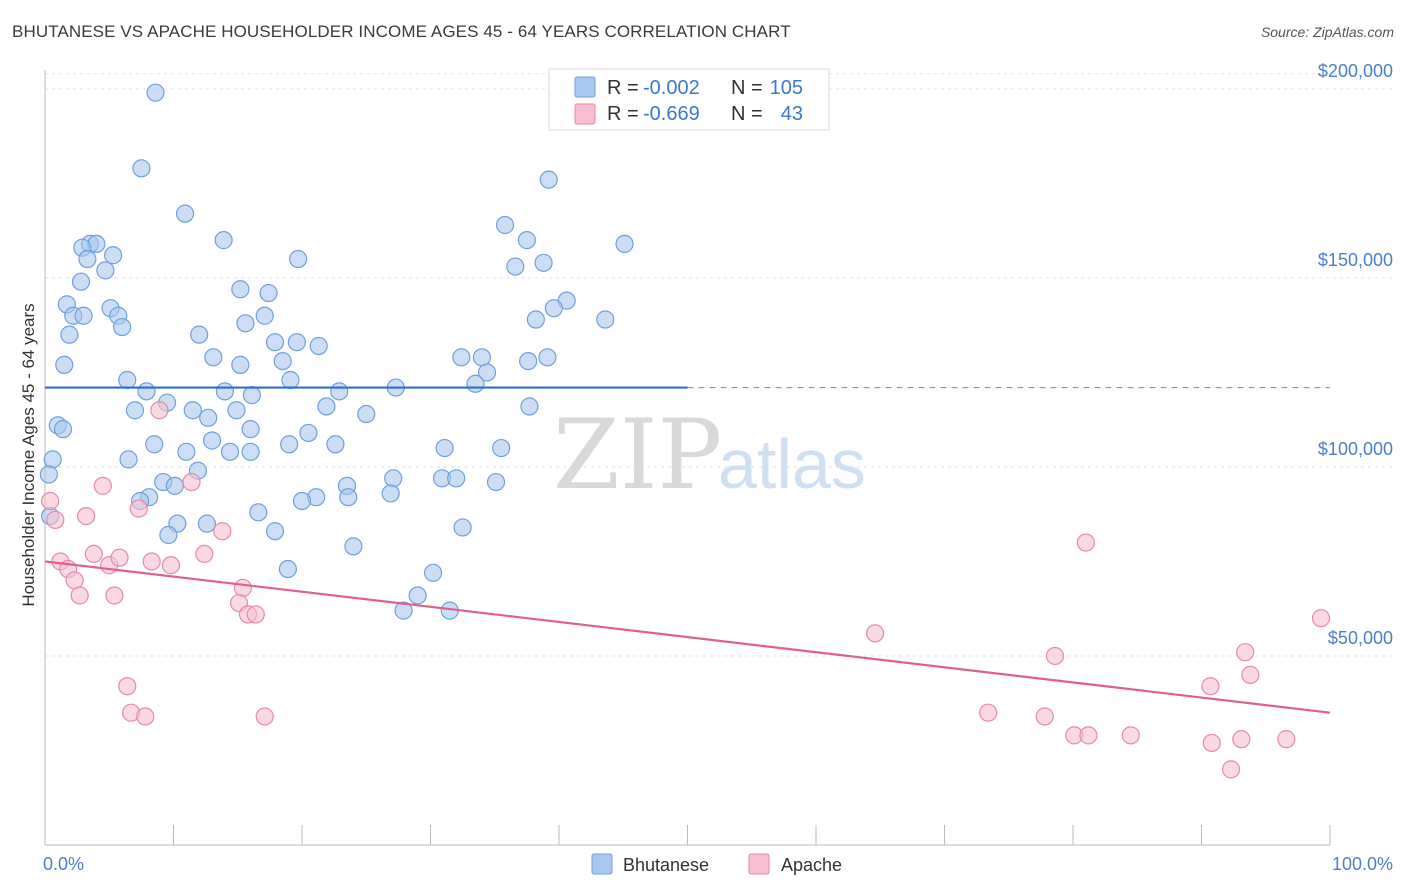 This screenshot has width=1406, height=892. What do you see at coordinates (716, 864) in the screenshot?
I see `bottom-legend: Bhutanese Apache` at bounding box center [716, 864].